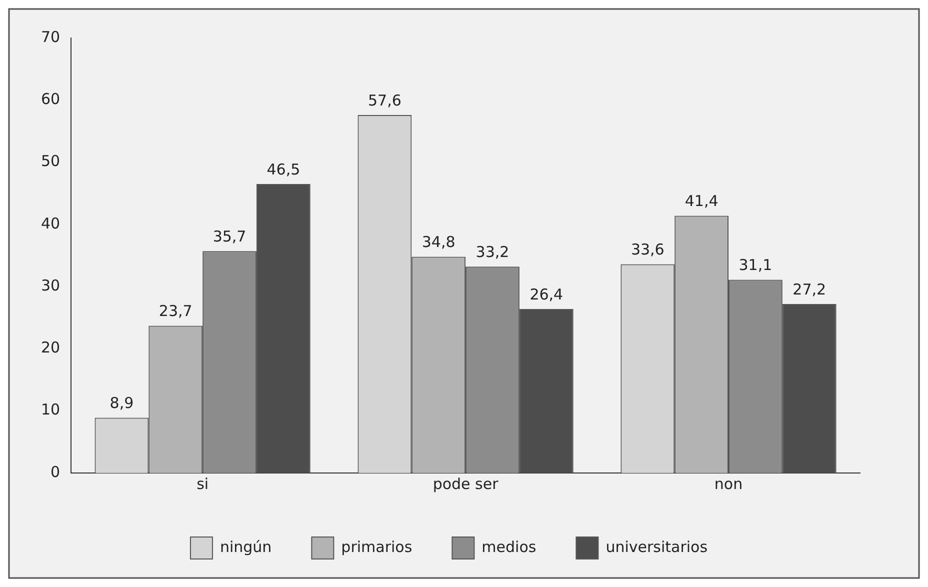 Image resolution: width=928 pixels, height=587 pixels. I want to click on legend-label: universitarios, so click(657, 547).